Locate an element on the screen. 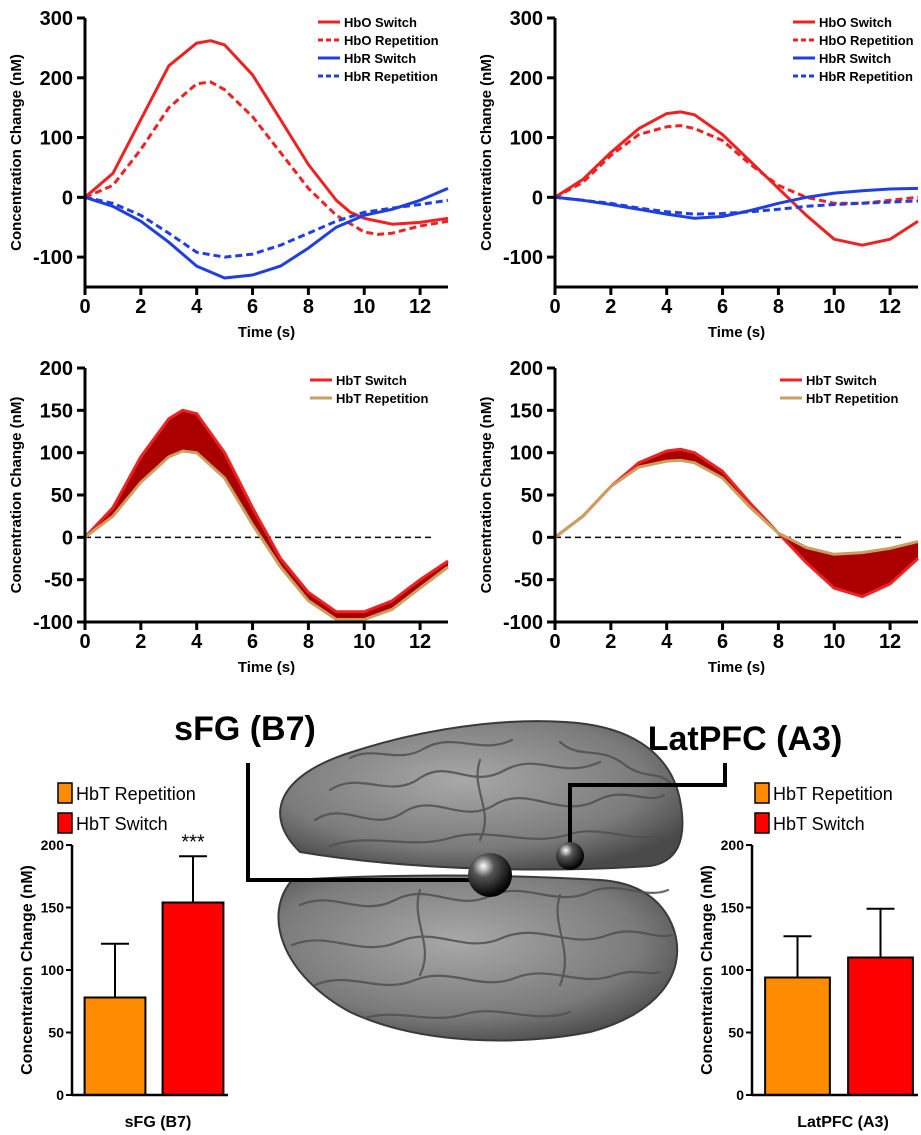 This screenshot has width=921, height=1135. connector-line-latpfc is located at coordinates (647, 807).